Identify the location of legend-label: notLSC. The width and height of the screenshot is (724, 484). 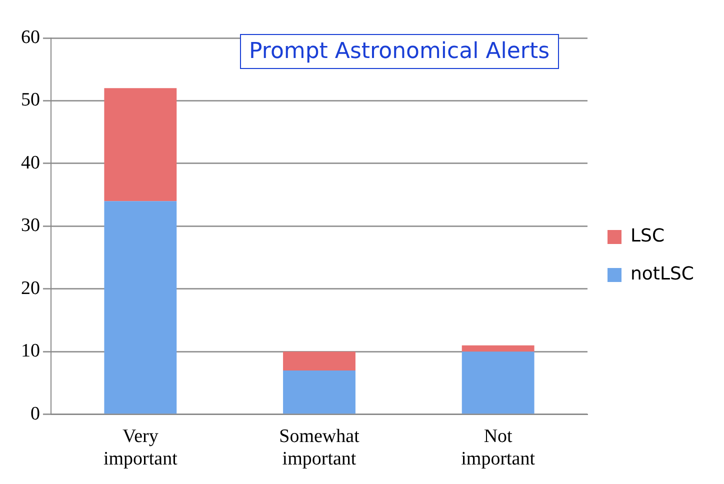
(662, 274).